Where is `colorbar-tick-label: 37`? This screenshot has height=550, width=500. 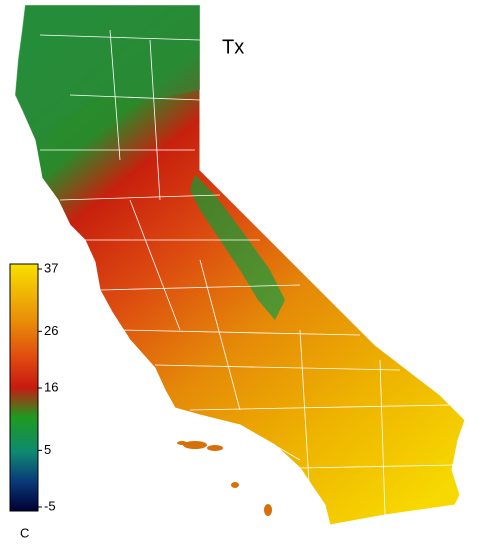
colorbar-tick-label: 37 is located at coordinates (51, 267).